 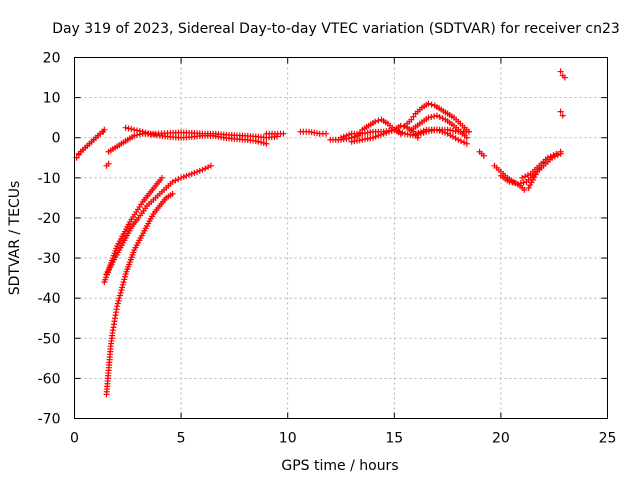 I want to click on y-tick-label: -40, so click(x=49, y=299).